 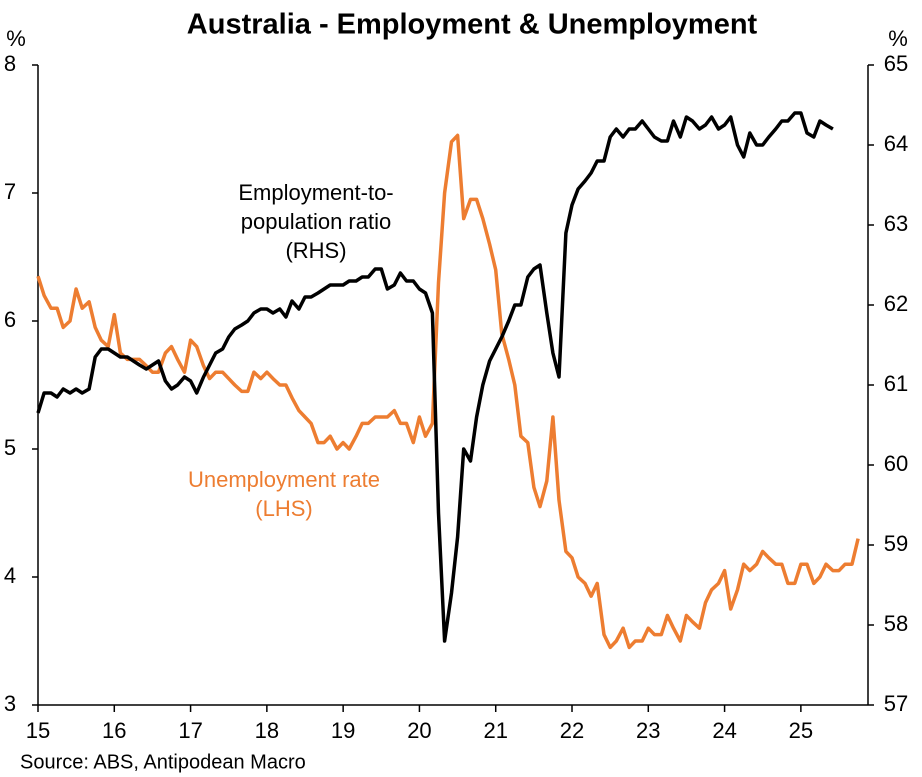 What do you see at coordinates (10, 63) in the screenshot?
I see `y-tick-label: 8` at bounding box center [10, 63].